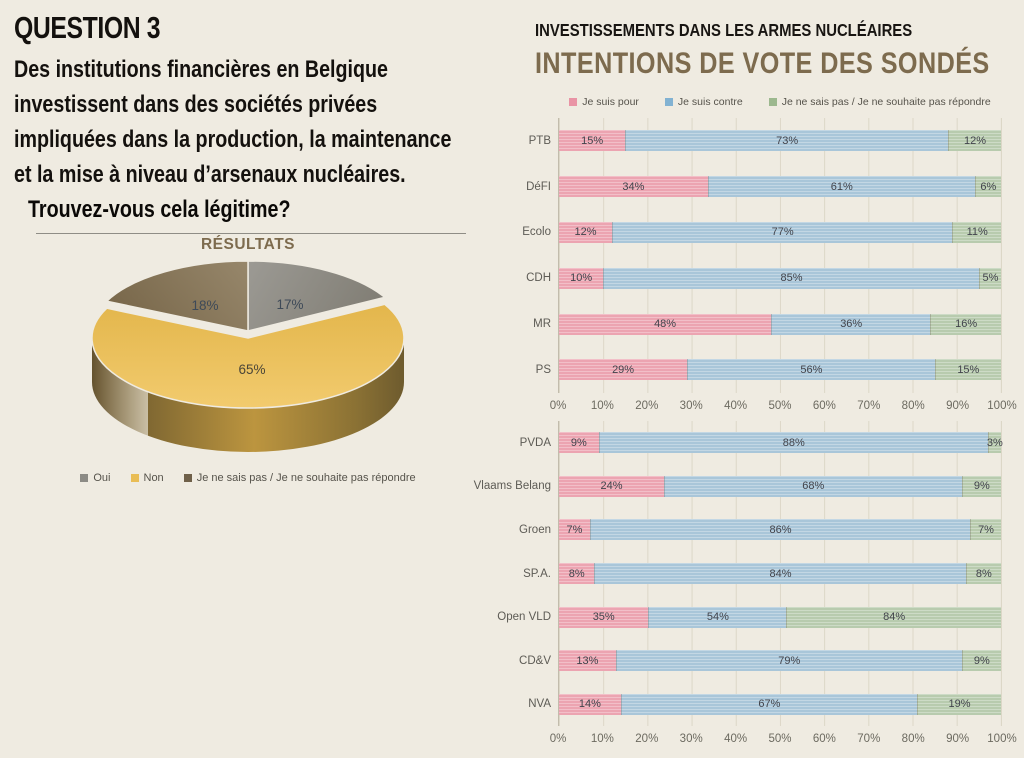 The image size is (1024, 758). I want to click on segment-pour: 7%, so click(574, 530).